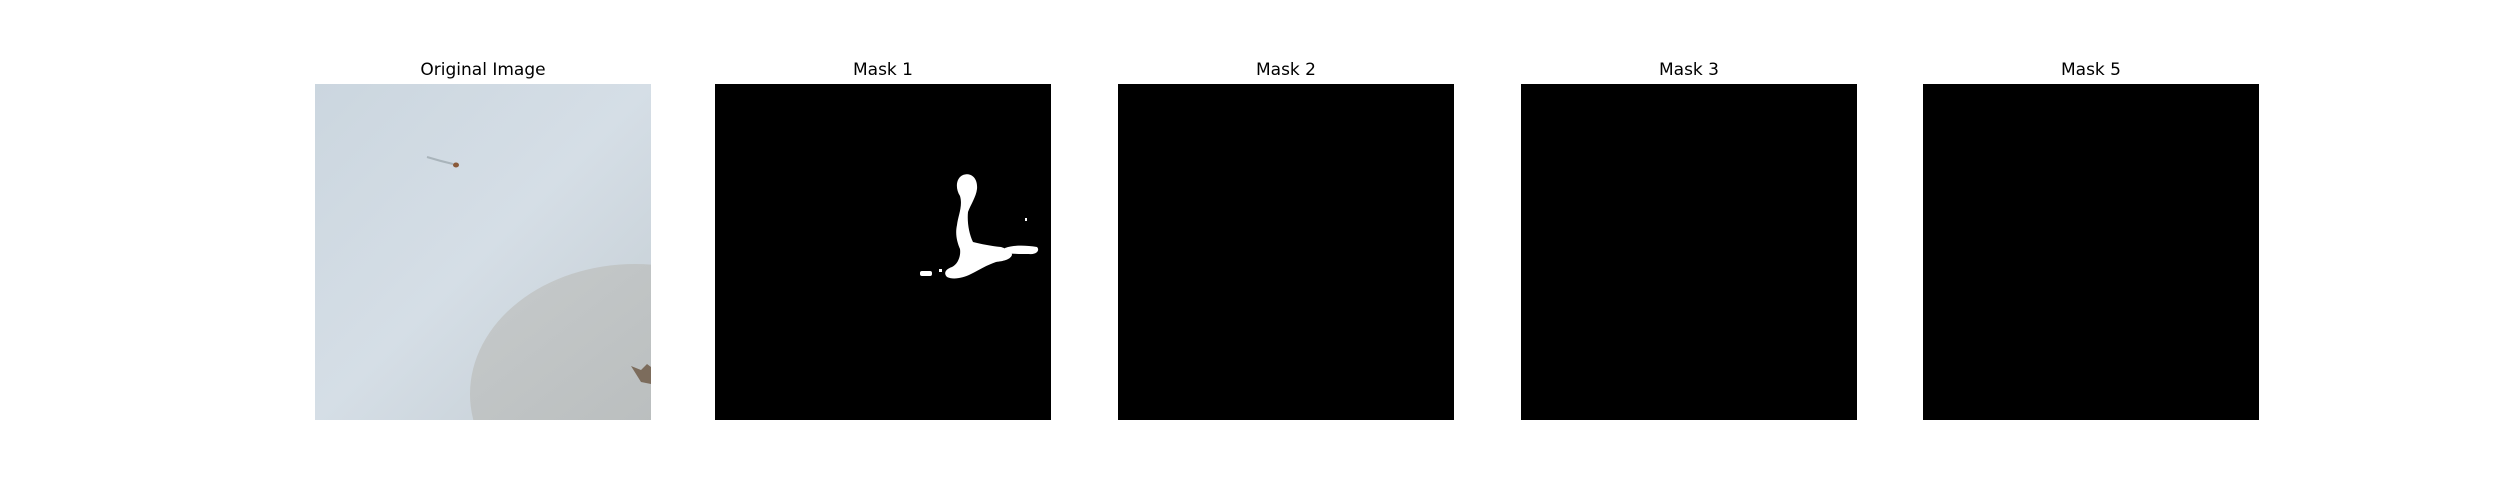 Image resolution: width=2500 pixels, height=500 pixels. What do you see at coordinates (1689, 252) in the screenshot?
I see `mask-3-image` at bounding box center [1689, 252].